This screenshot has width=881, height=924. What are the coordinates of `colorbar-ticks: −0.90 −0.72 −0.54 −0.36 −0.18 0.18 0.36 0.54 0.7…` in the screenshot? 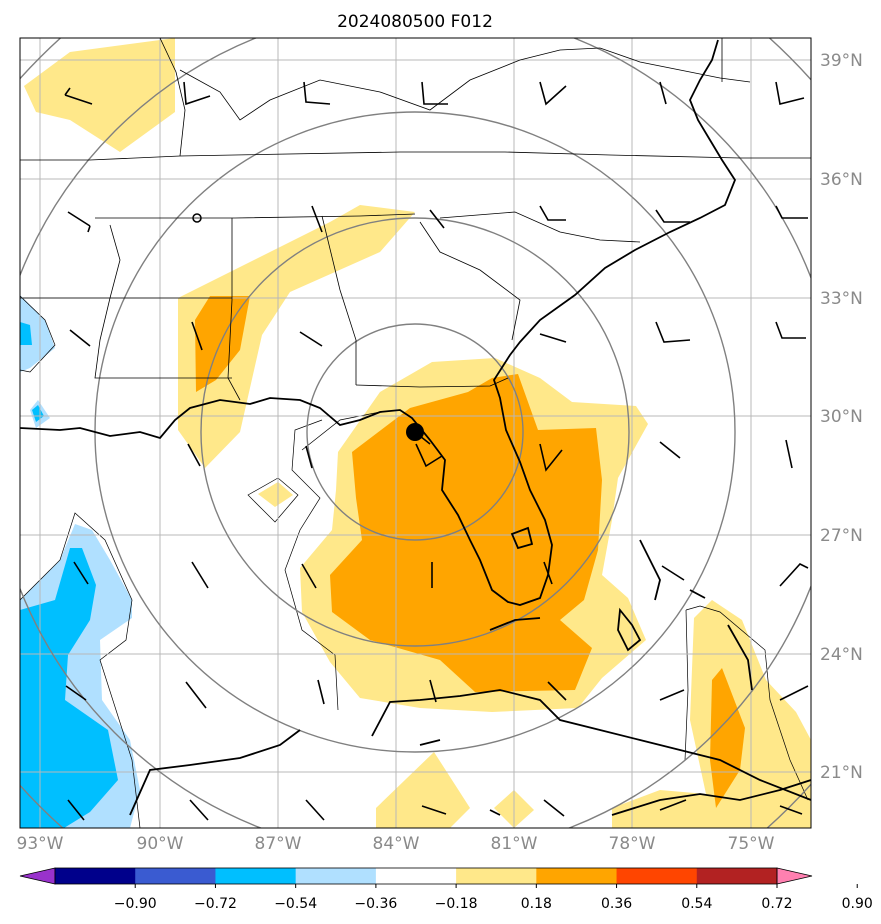 It's located at (493, 898).